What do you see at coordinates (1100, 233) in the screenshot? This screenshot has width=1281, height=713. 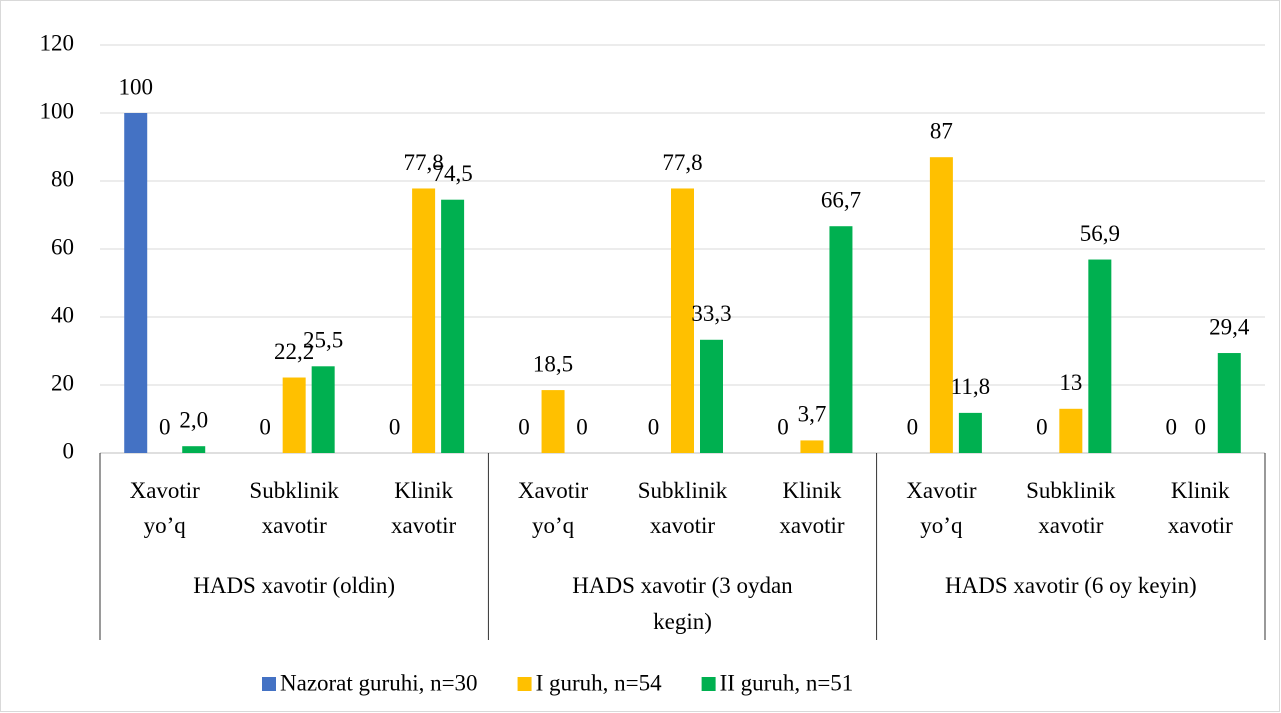 I see `data-label: 56,9` at bounding box center [1100, 233].